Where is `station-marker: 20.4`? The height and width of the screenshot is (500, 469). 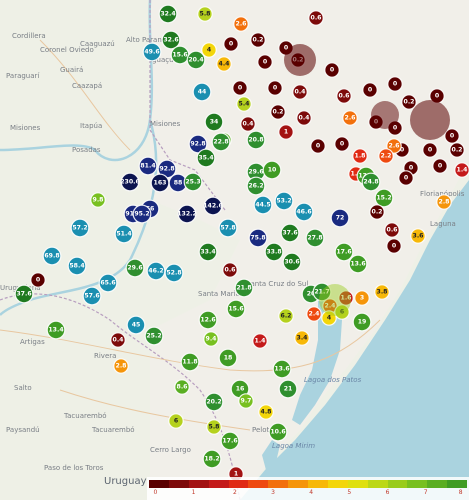
station-marker: 20.4 is located at coordinates (196, 60).